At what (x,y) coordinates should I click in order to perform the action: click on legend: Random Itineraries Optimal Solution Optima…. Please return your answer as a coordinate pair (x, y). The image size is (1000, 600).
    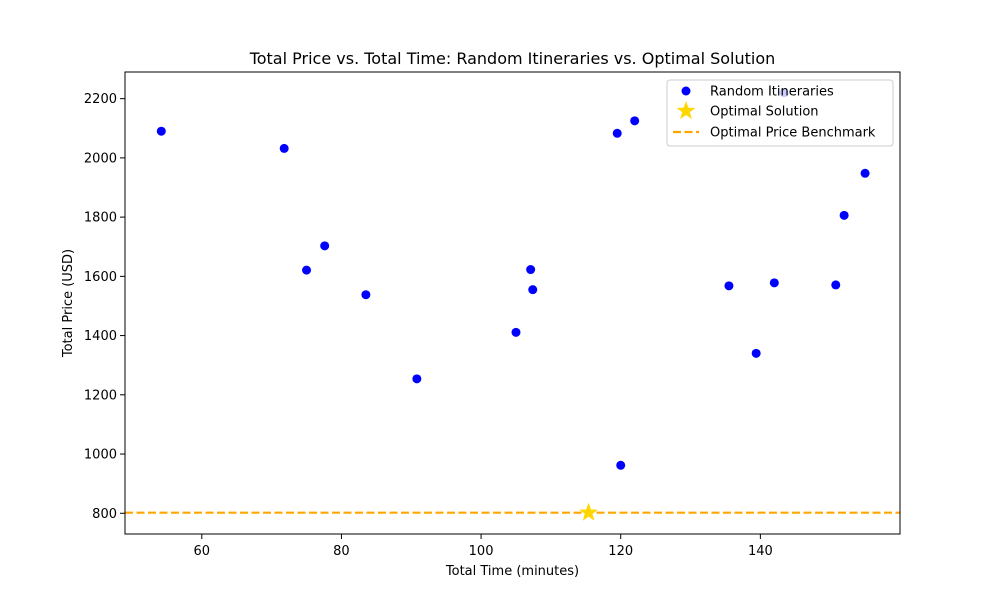
    Looking at the image, I should click on (780, 113).